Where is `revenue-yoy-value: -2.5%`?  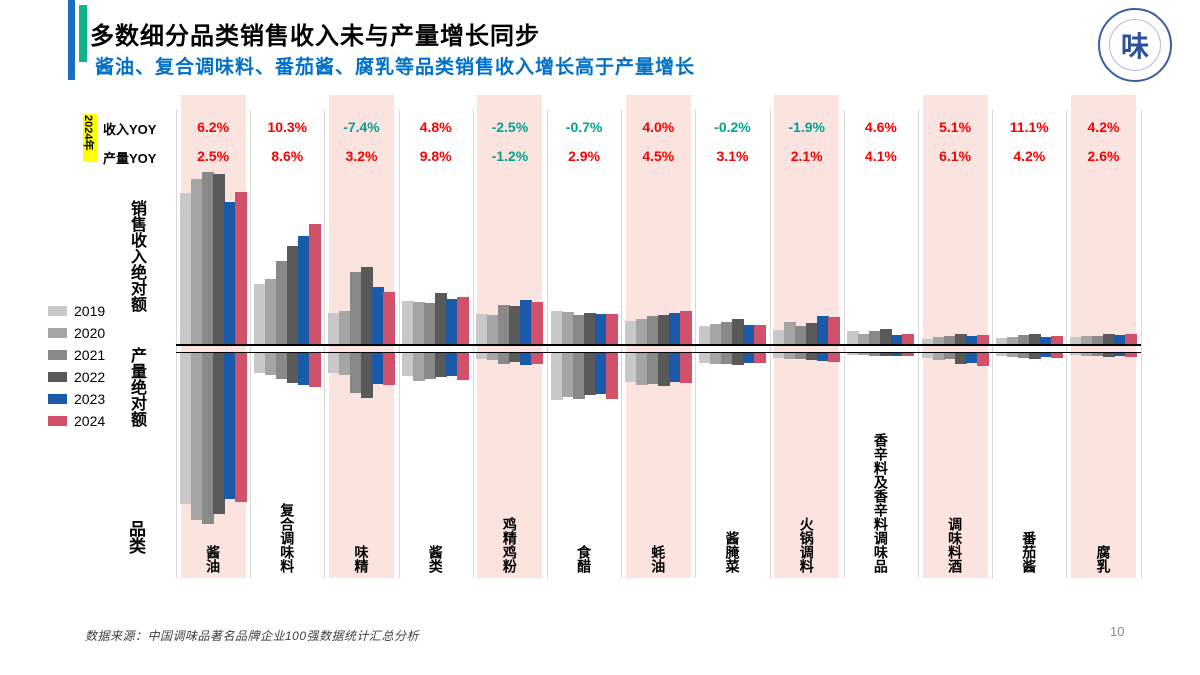 revenue-yoy-value: -2.5% is located at coordinates (510, 127).